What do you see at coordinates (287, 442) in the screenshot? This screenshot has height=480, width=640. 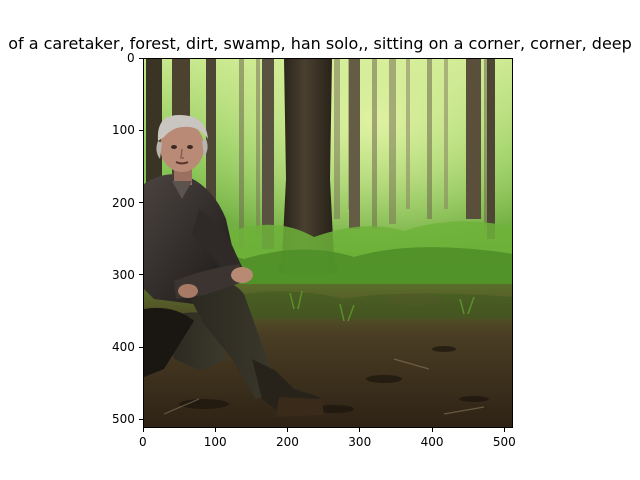 I see `x-tick-label: 200` at bounding box center [287, 442].